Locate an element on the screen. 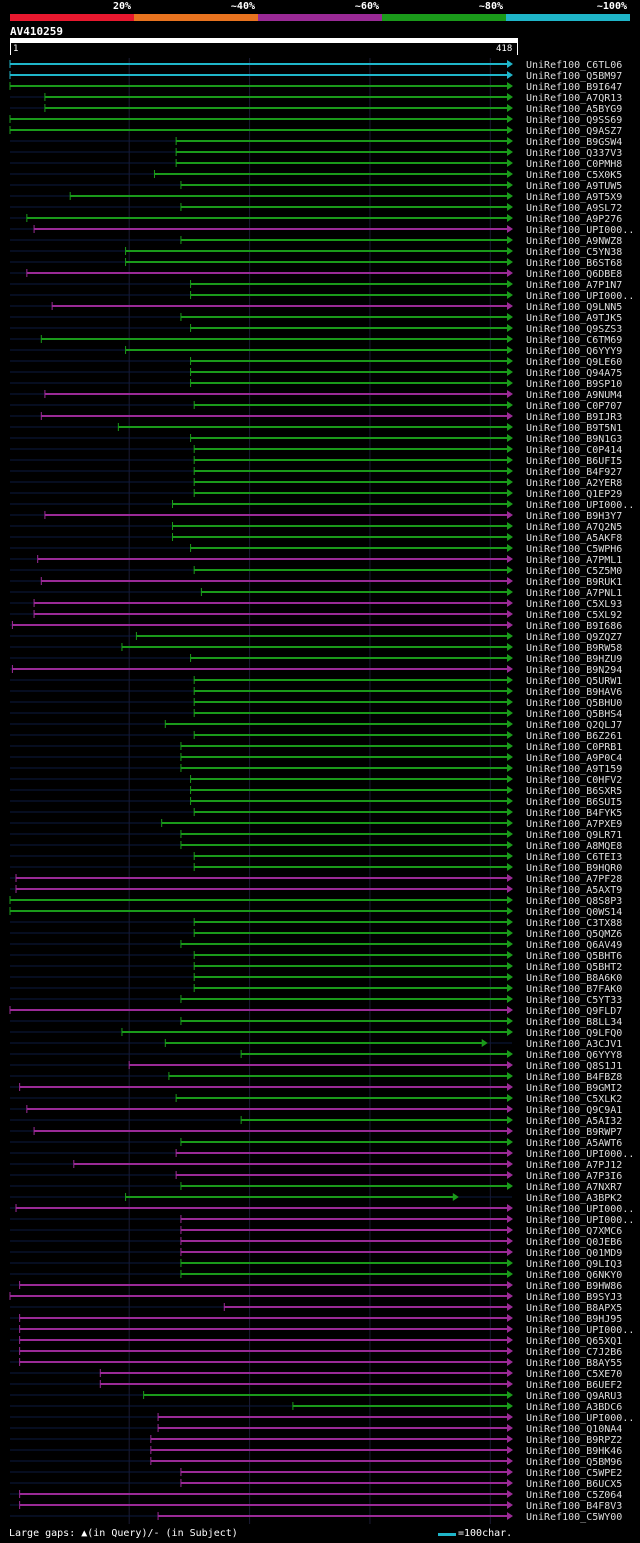  hit-label: UniRef100_Q5BHU0 is located at coordinates (574, 703).